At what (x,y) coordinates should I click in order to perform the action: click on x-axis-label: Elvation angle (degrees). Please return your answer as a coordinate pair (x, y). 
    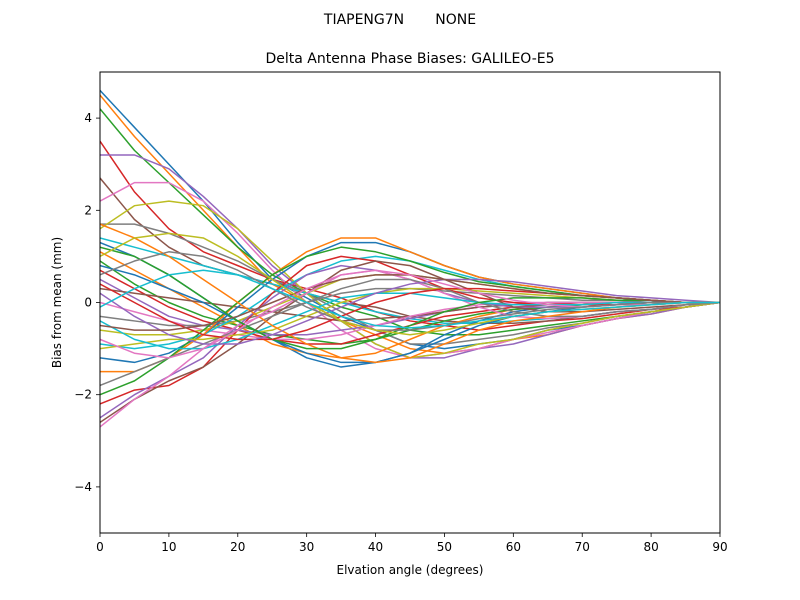
    Looking at the image, I should click on (410, 570).